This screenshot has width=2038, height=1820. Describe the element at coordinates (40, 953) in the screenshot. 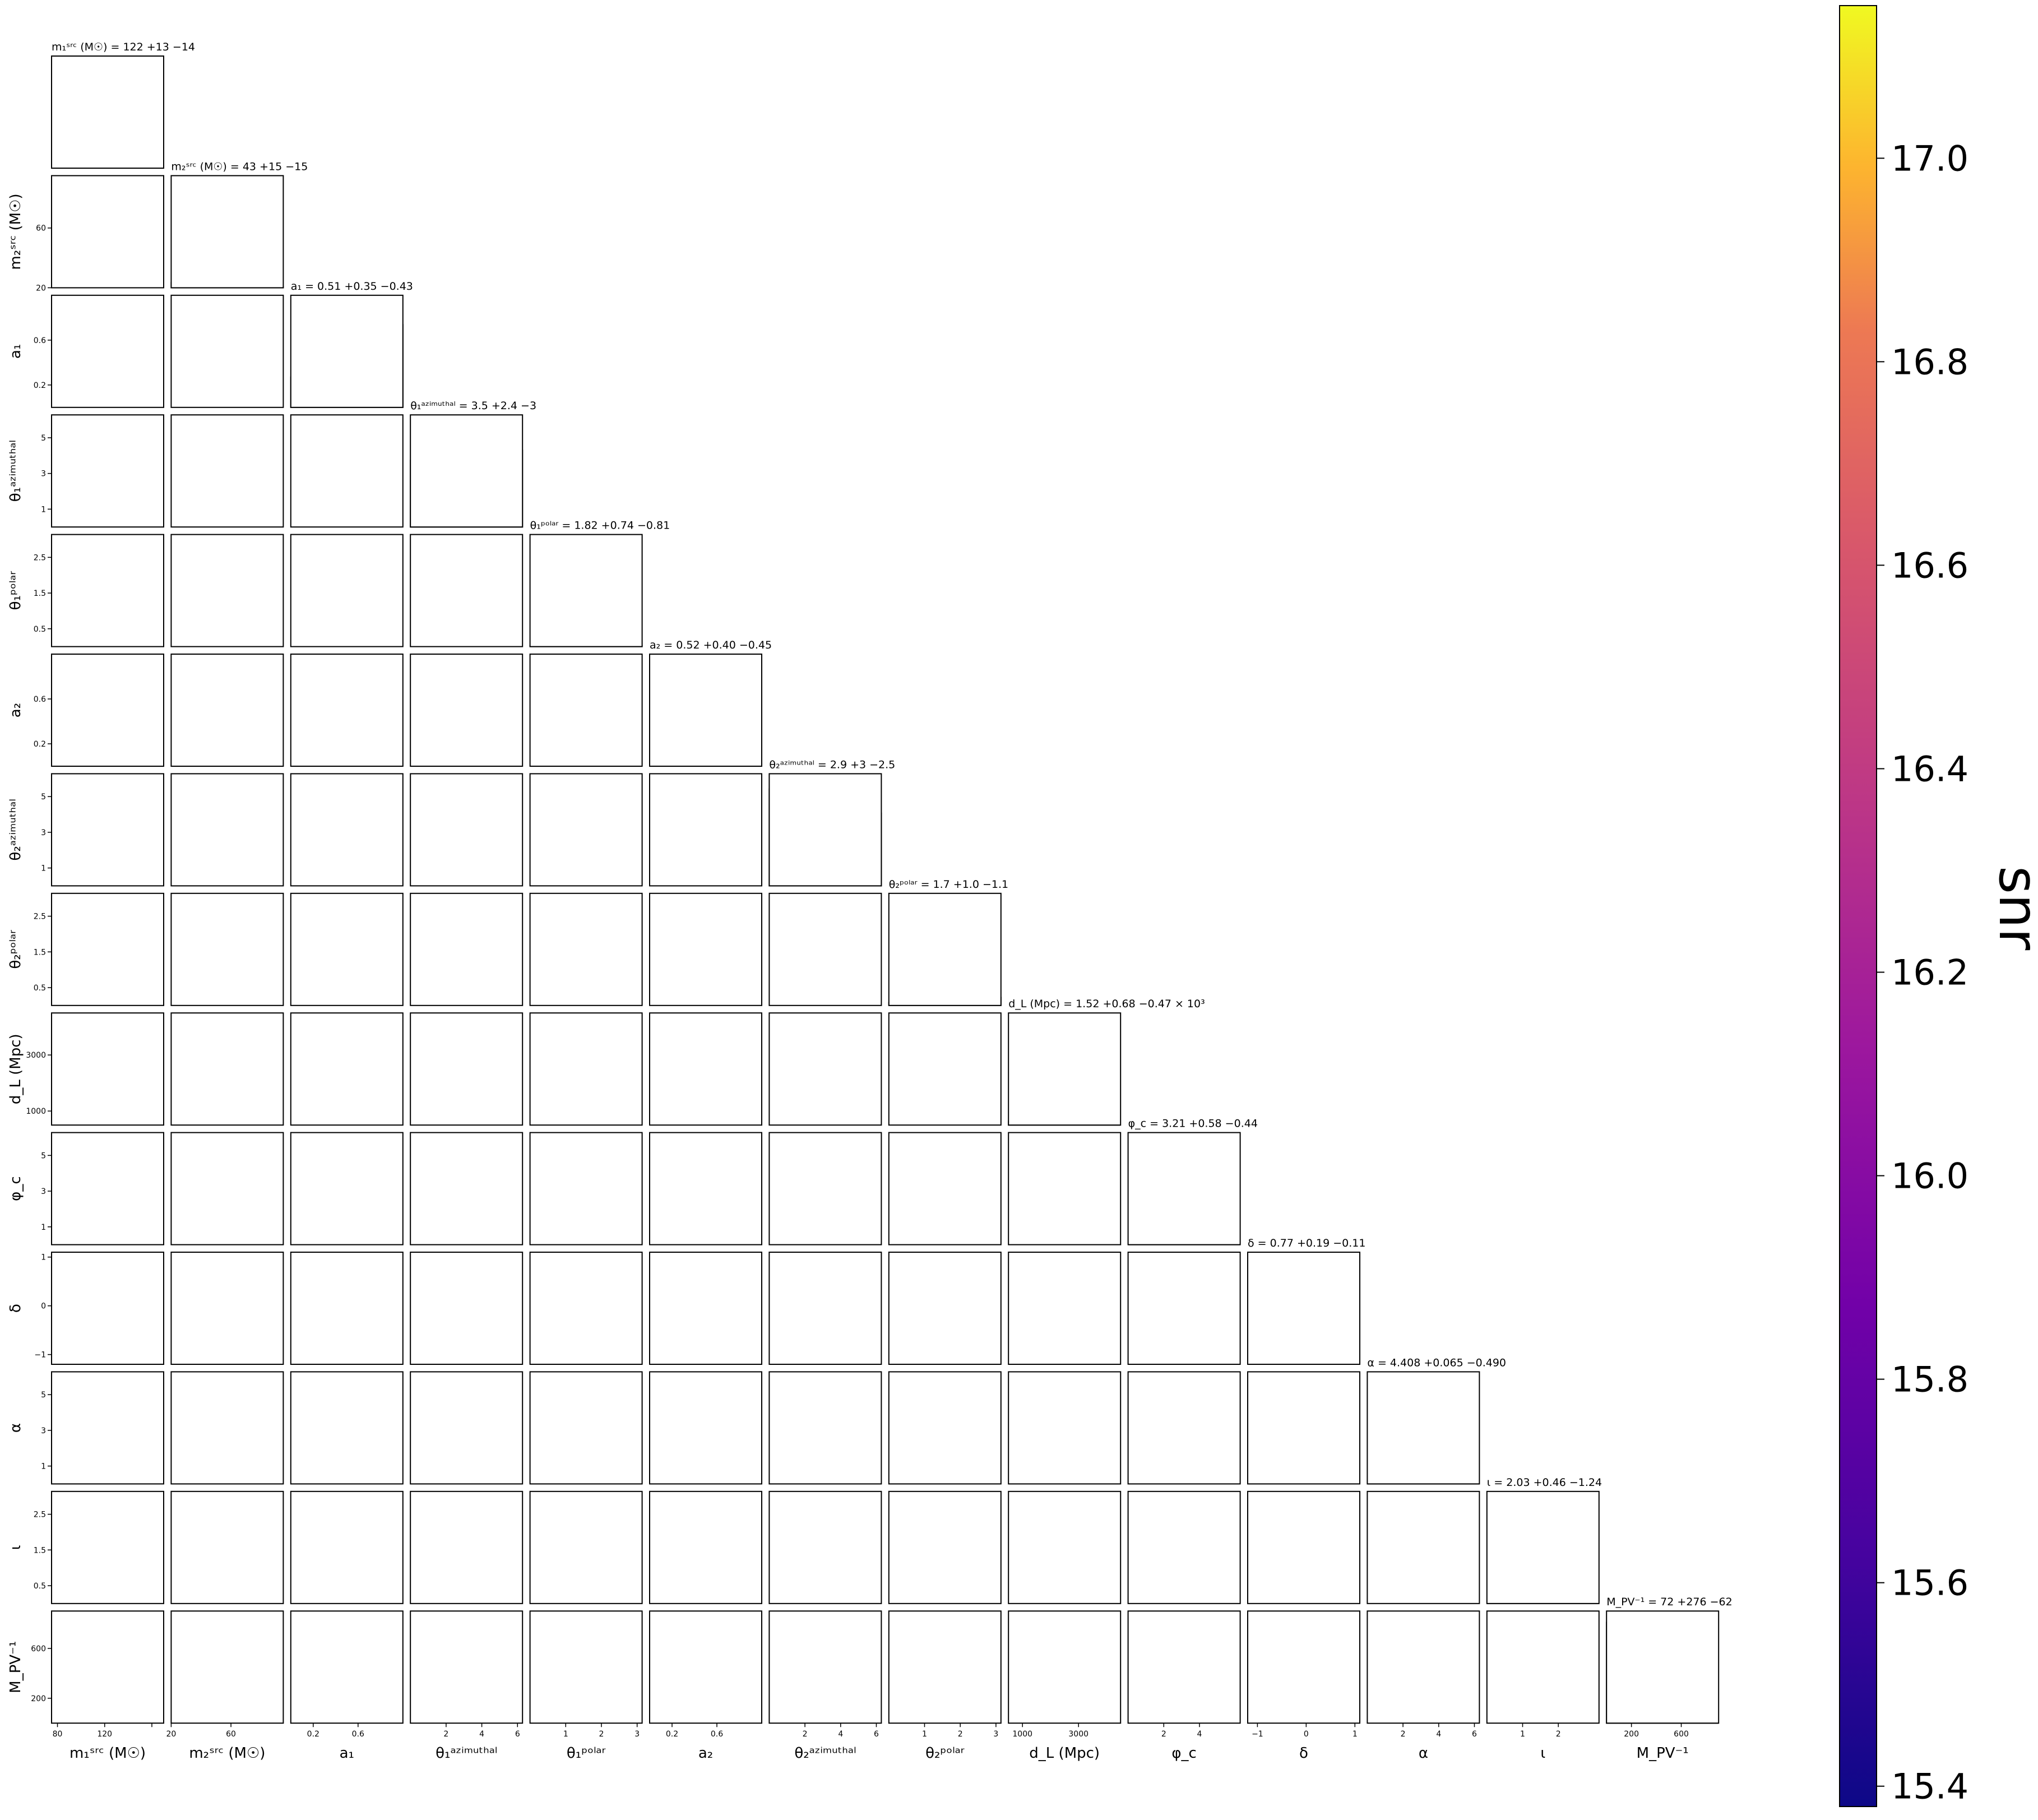

I see `y-tick-label: 1.5` at that location.